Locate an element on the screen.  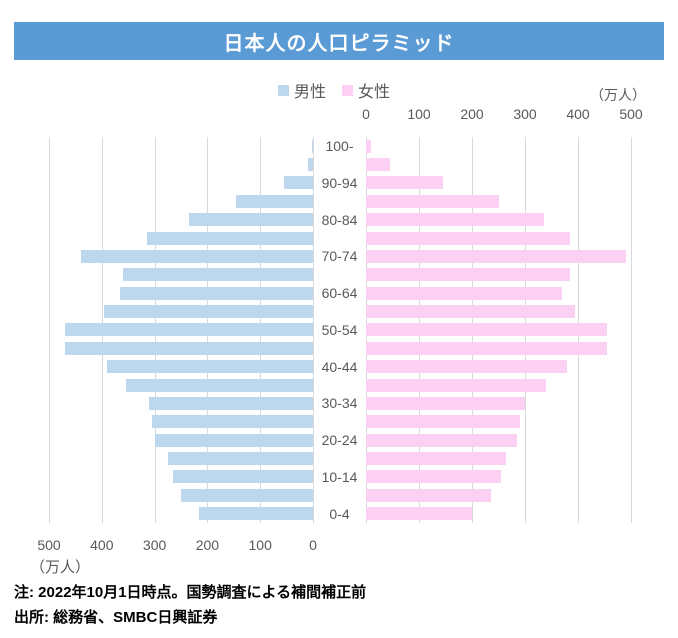
chart-title-banner: 日本人の人口ピラミッド is located at coordinates (339, 41).